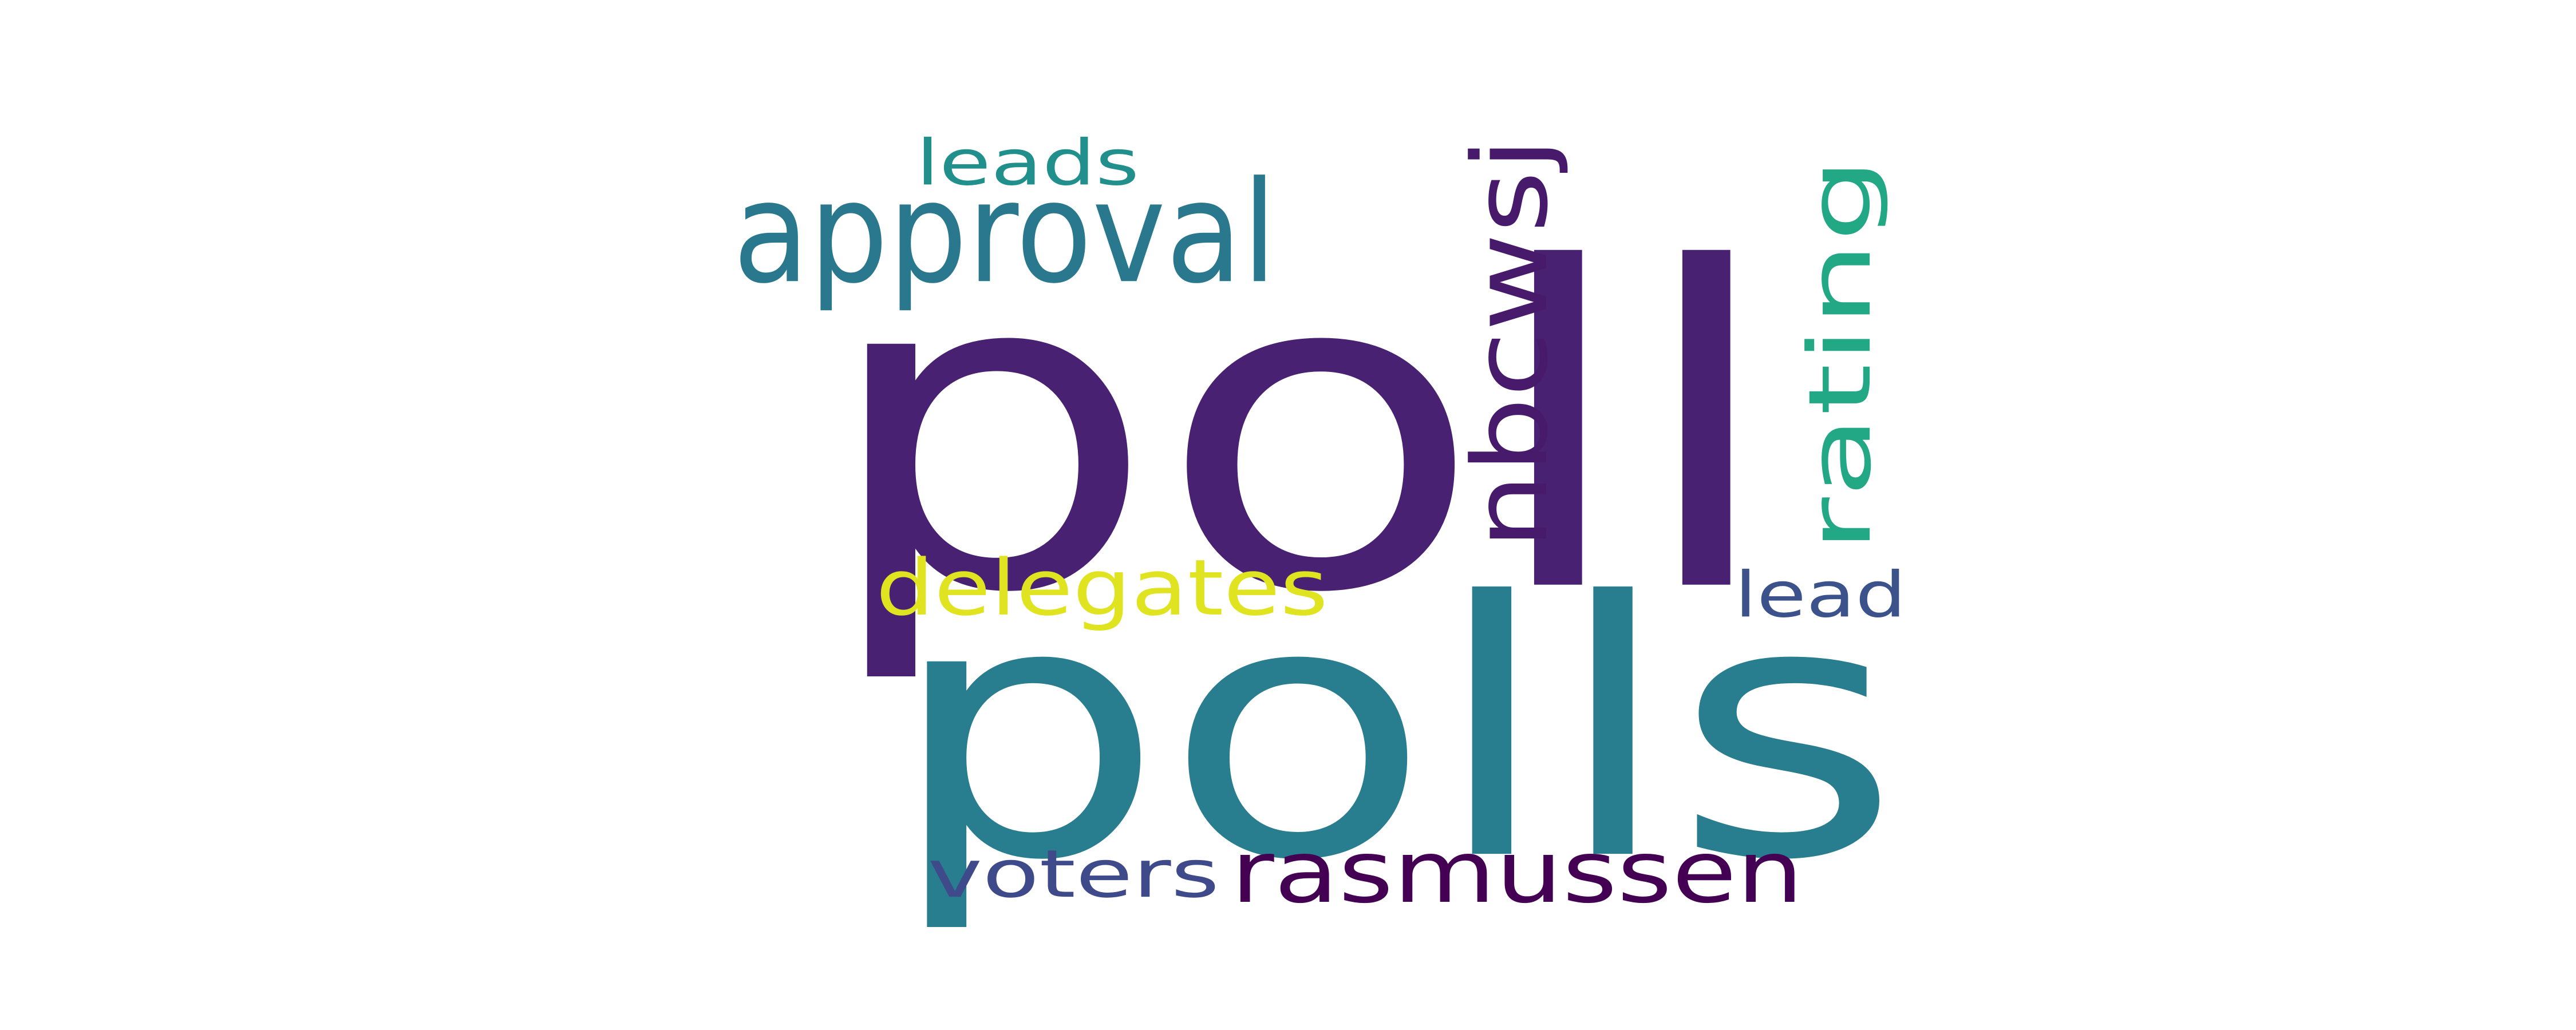 This screenshot has height=1030, width=2576. What do you see at coordinates (1517, 872) in the screenshot?
I see `word-rasmussen: rasmussen` at bounding box center [1517, 872].